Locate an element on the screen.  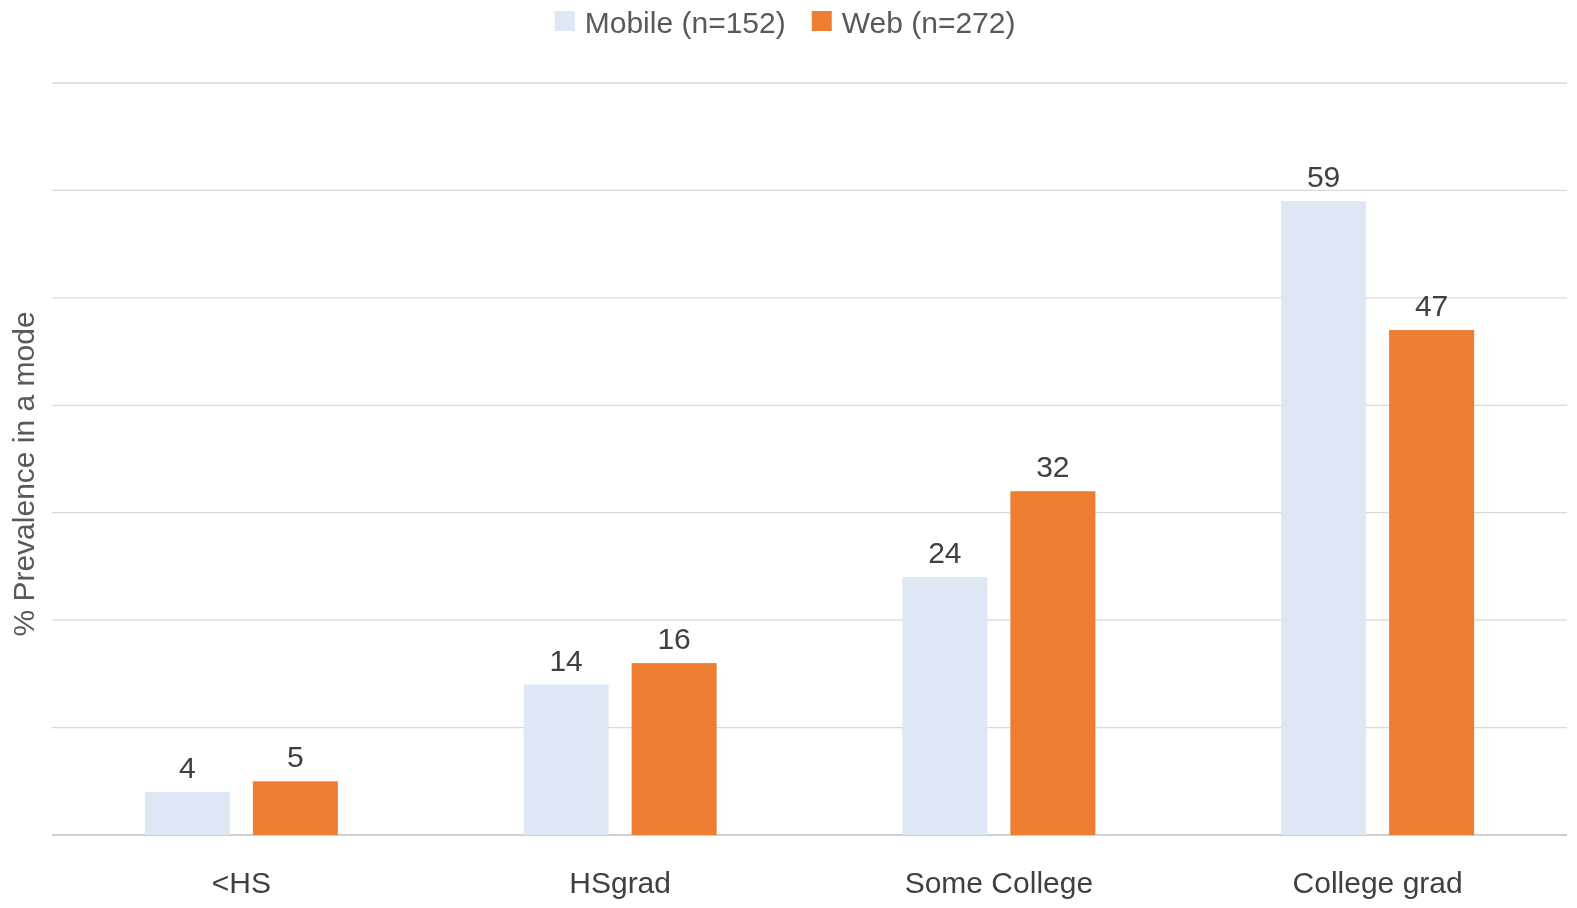
x-tick-label: <HS is located at coordinates (241, 882).